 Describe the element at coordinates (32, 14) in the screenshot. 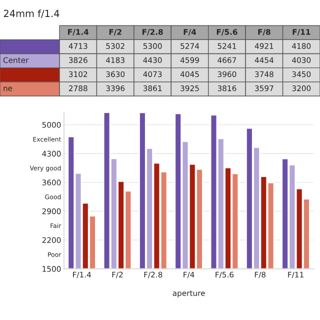

I see `chart-title: 24mm f/1.4` at that location.